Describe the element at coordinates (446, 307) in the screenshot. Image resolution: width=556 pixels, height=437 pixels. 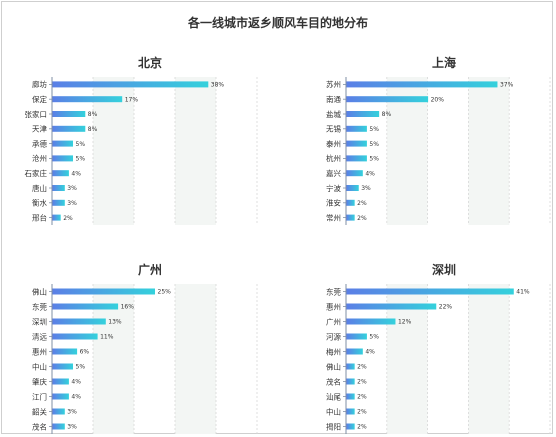
I see `data-label: 22%` at that location.